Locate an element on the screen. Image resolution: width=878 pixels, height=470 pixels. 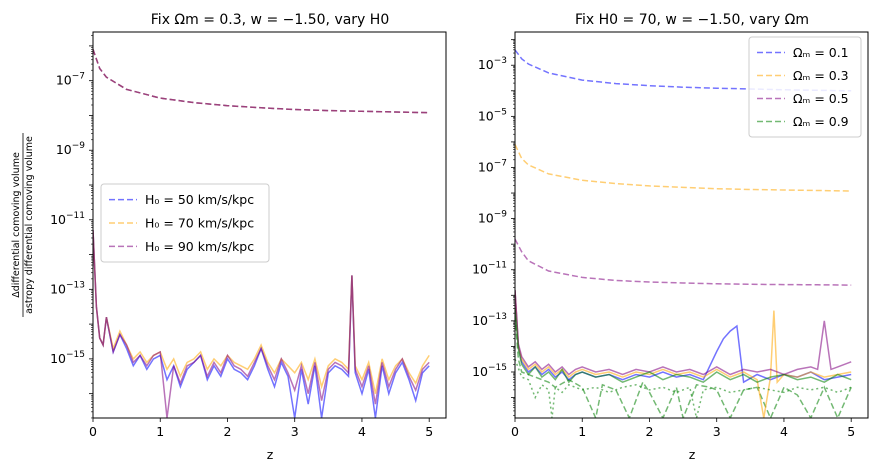
left-x-axis-label: z is located at coordinates (270, 454).